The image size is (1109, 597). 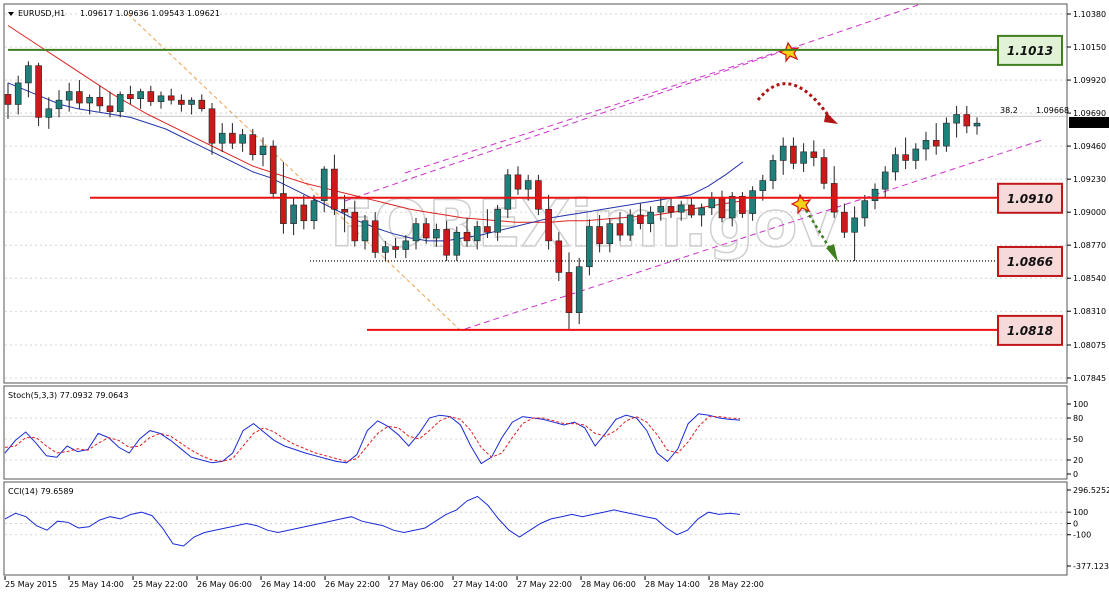 What do you see at coordinates (41, 13) in the screenshot?
I see `symbol-label: EURUSD,H1` at bounding box center [41, 13].